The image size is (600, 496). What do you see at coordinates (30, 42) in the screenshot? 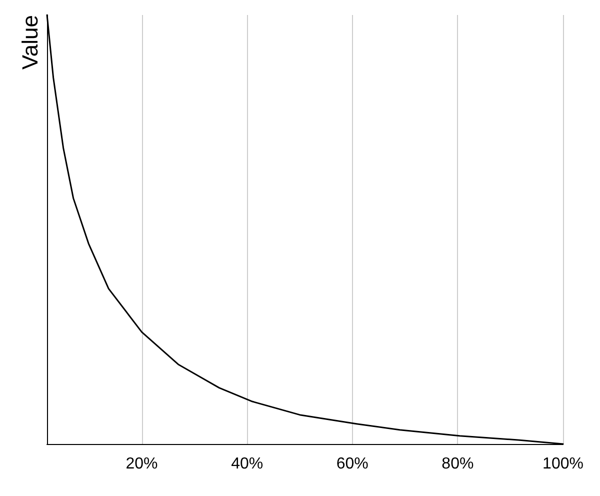
I see `y-axis-title: Value` at bounding box center [30, 42].